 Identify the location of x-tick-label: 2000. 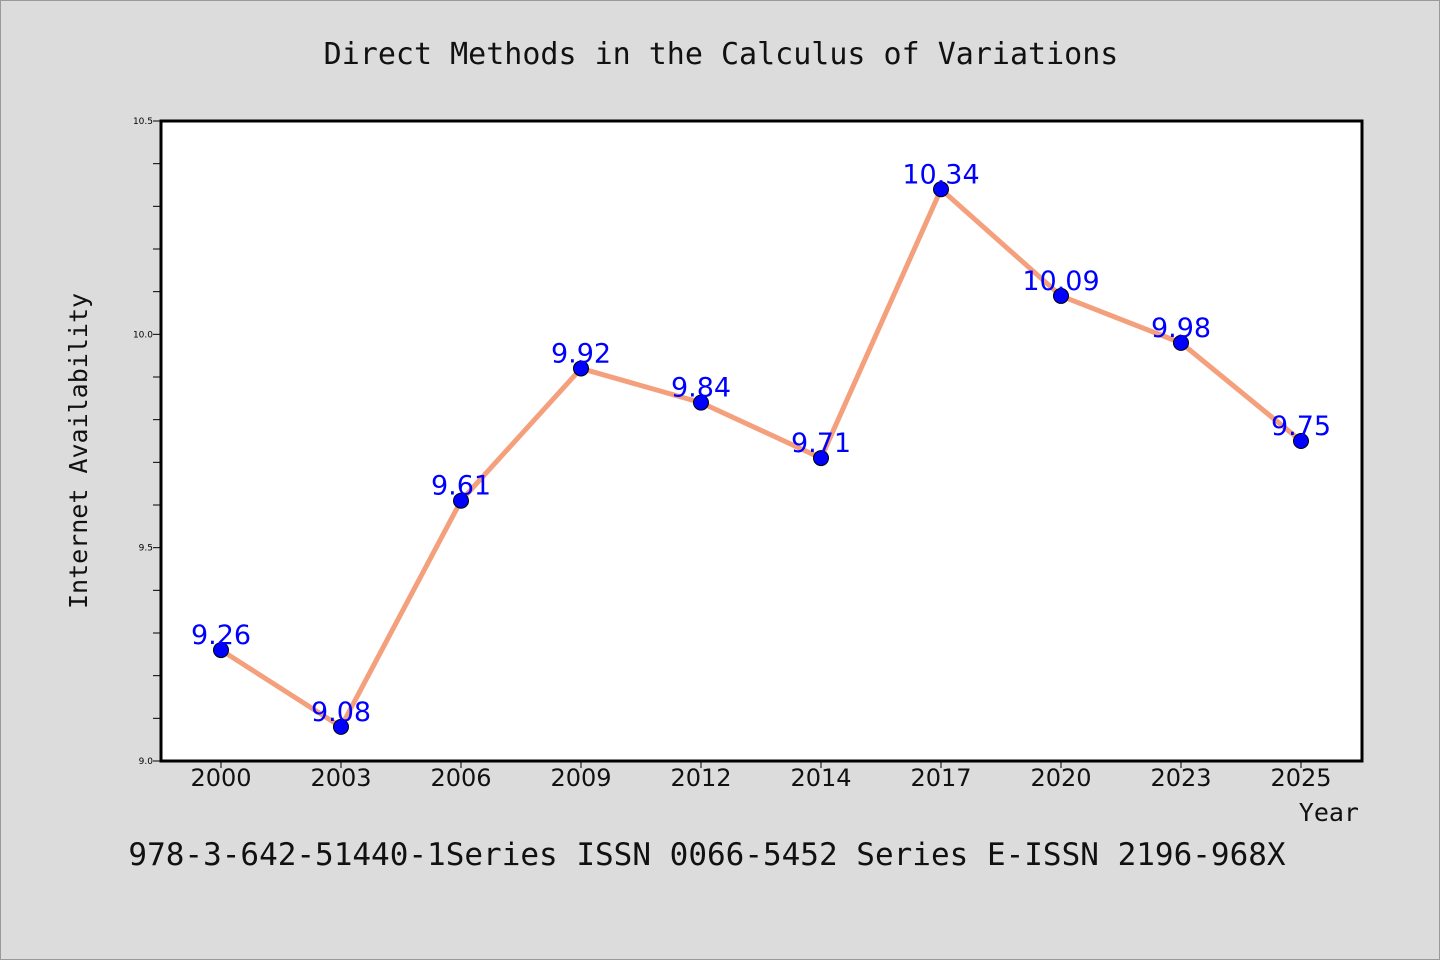
(220, 778).